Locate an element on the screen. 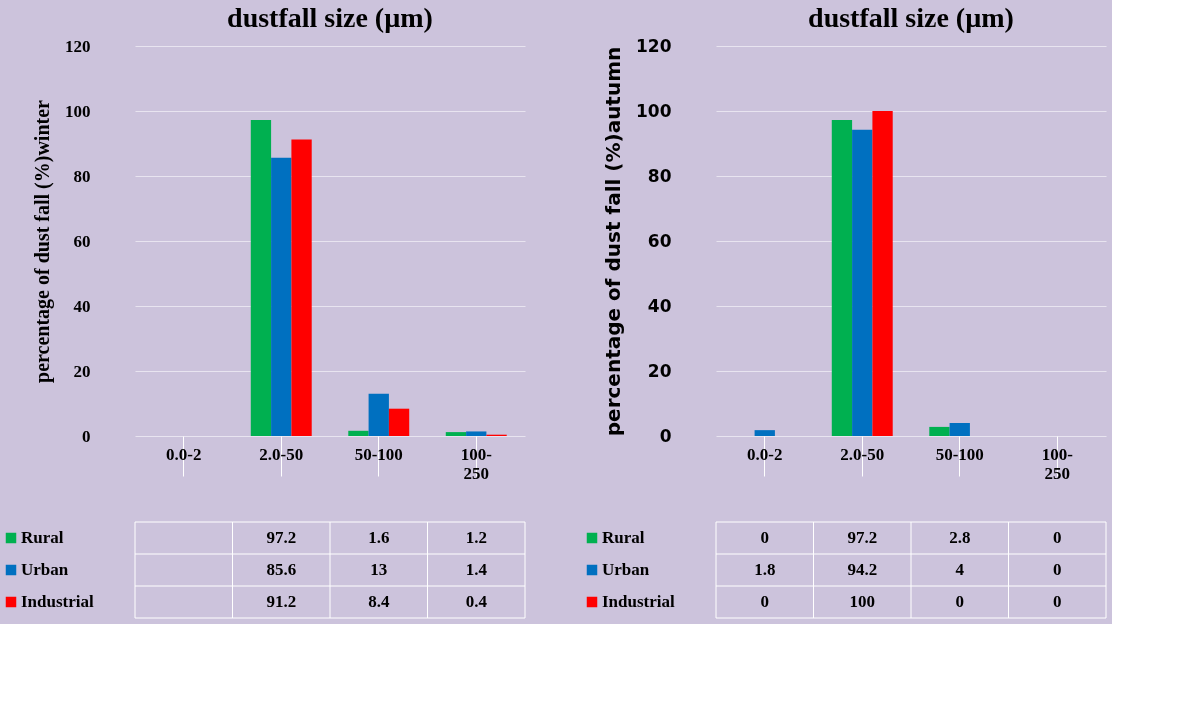 This screenshot has height=704, width=1188. data-label: 1.6 is located at coordinates (379, 537).